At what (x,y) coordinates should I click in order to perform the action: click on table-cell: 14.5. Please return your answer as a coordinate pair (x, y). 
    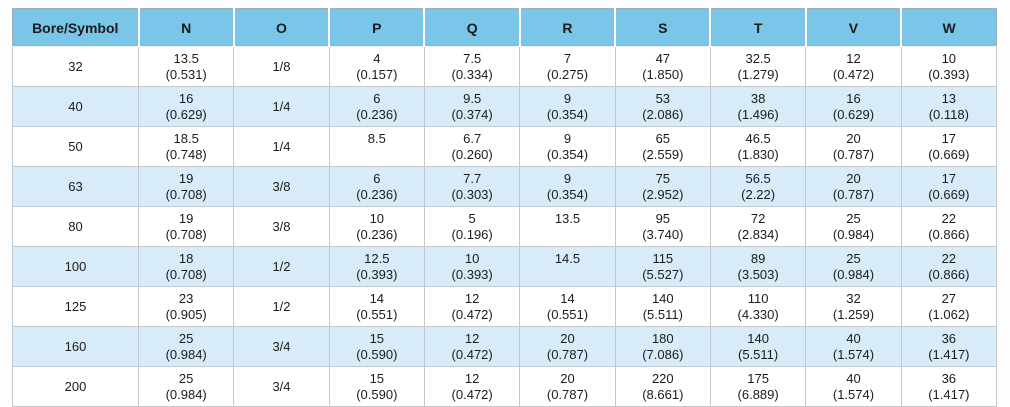
    Looking at the image, I should click on (567, 266).